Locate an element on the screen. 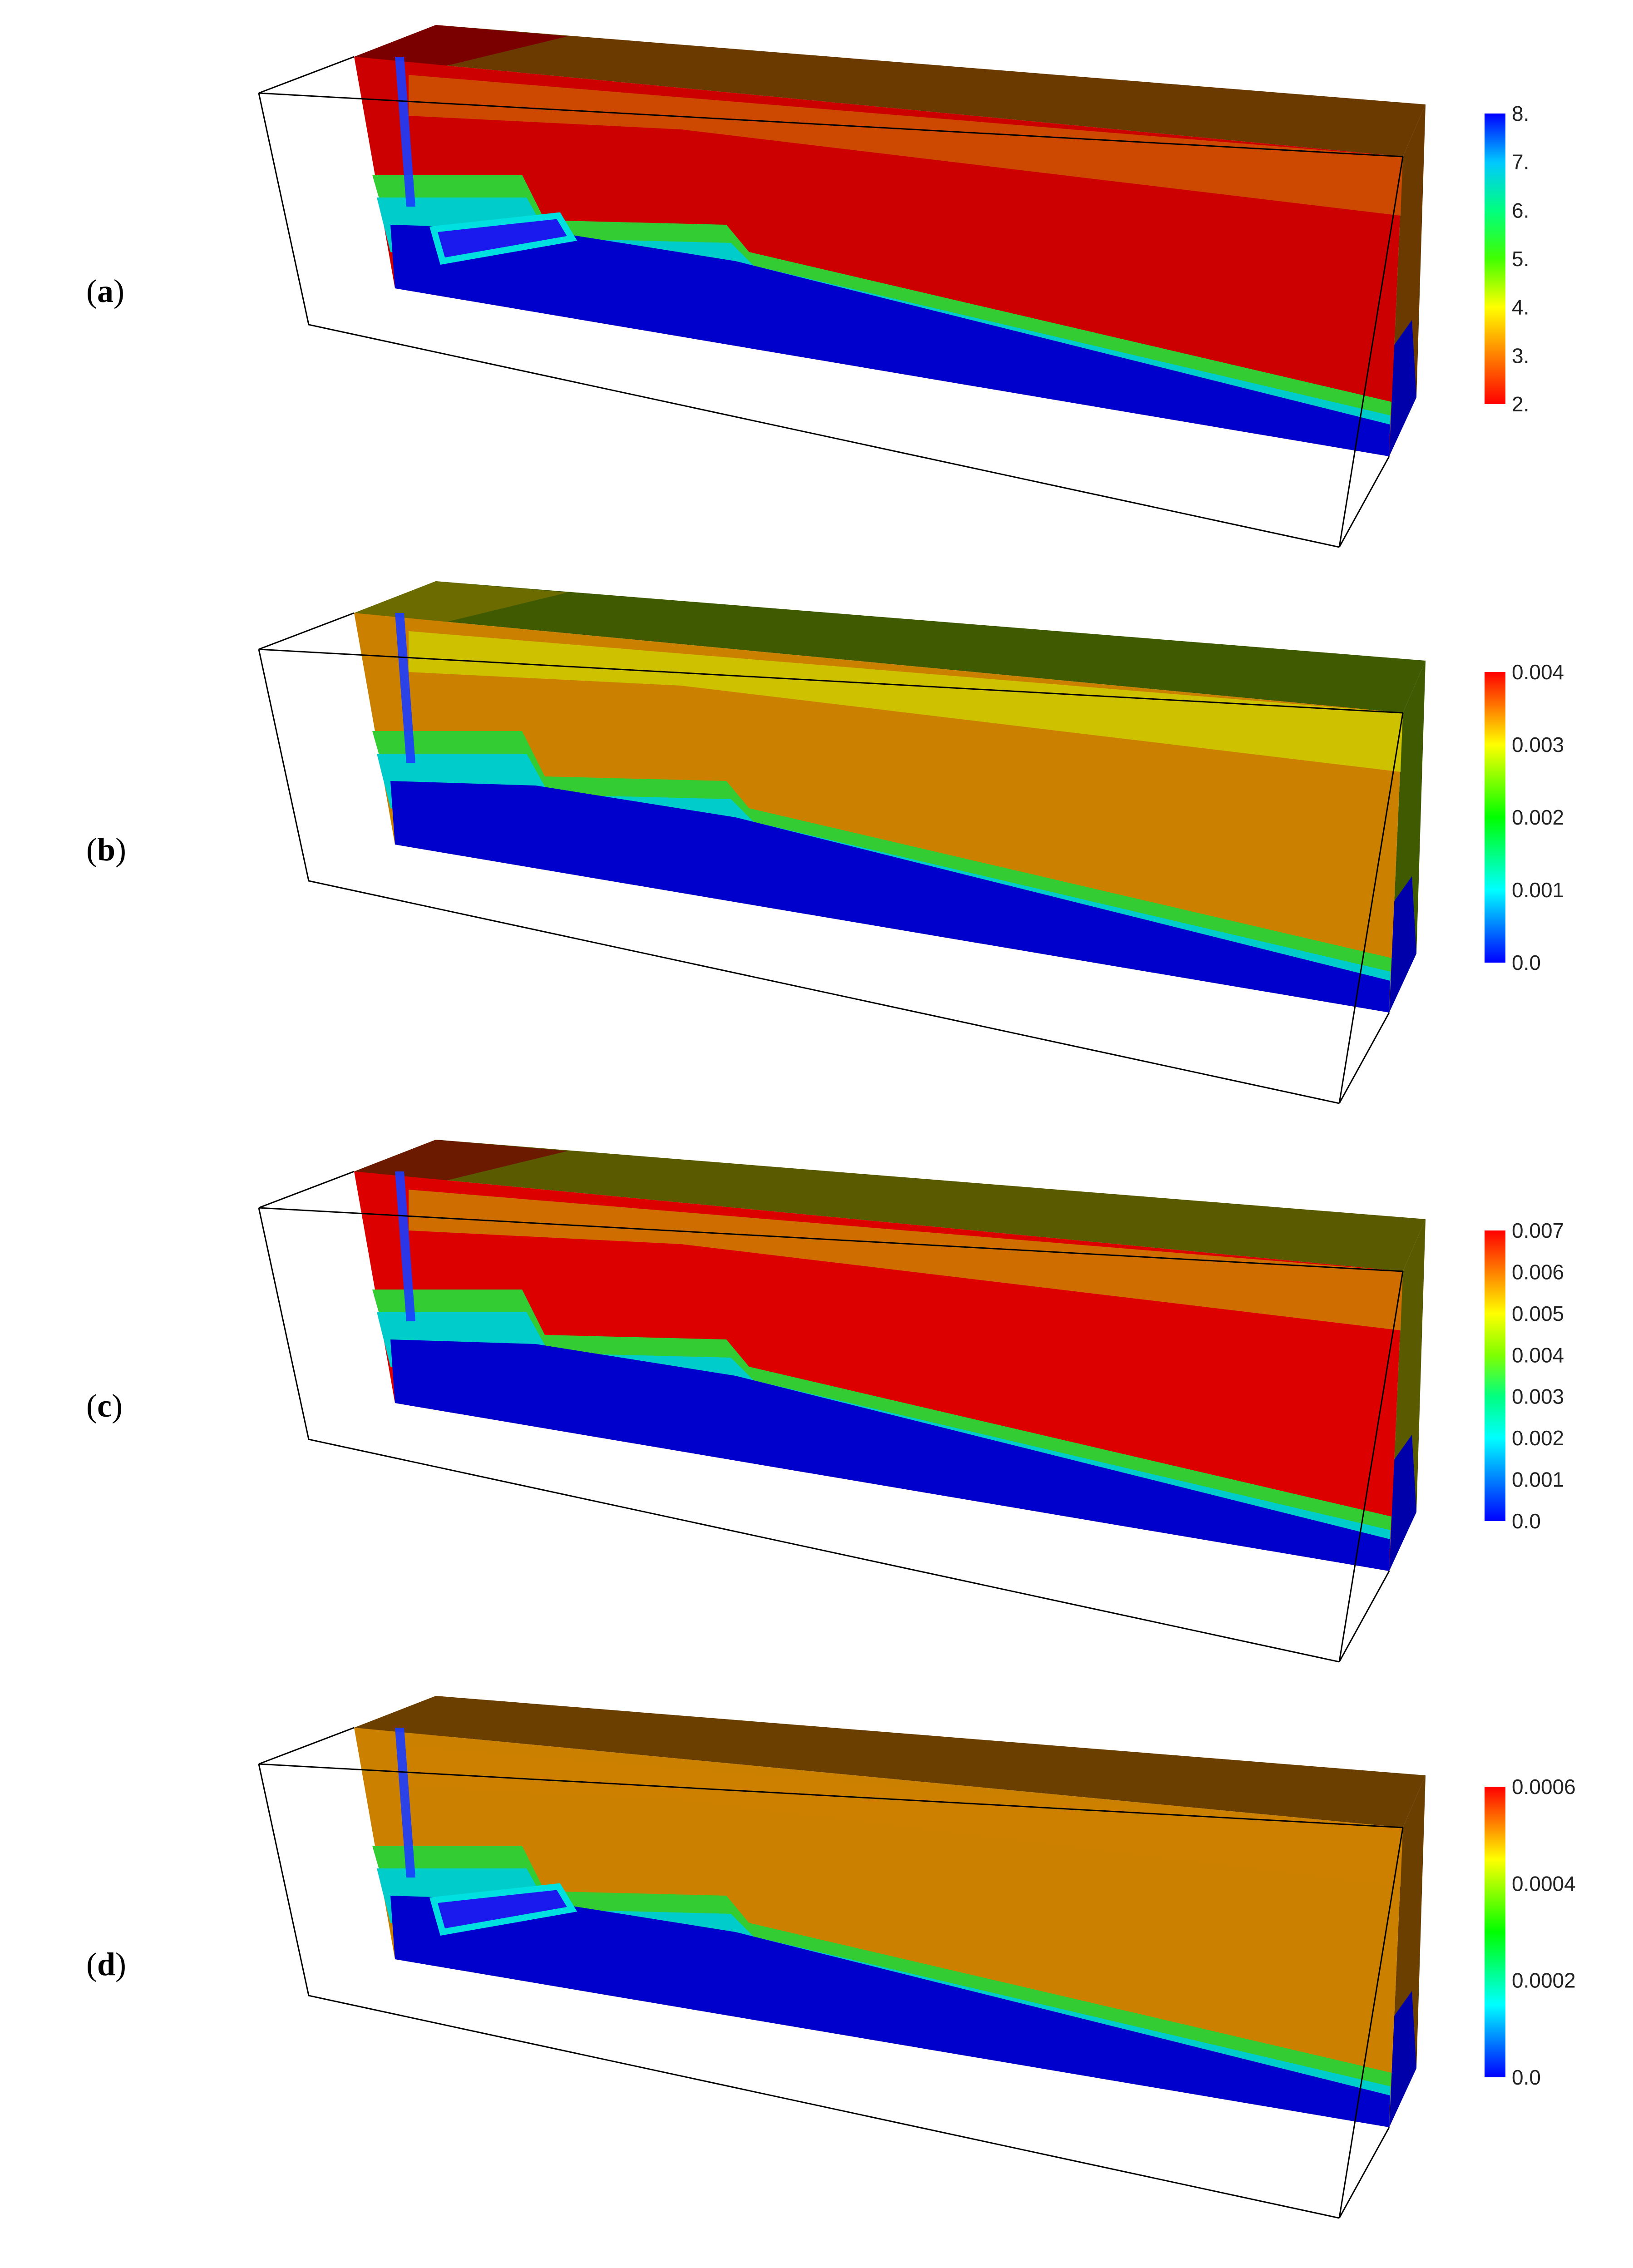 Image resolution: width=1633 pixels, height=2268 pixels. colorbar-tick-label: 4. is located at coordinates (1520, 308).